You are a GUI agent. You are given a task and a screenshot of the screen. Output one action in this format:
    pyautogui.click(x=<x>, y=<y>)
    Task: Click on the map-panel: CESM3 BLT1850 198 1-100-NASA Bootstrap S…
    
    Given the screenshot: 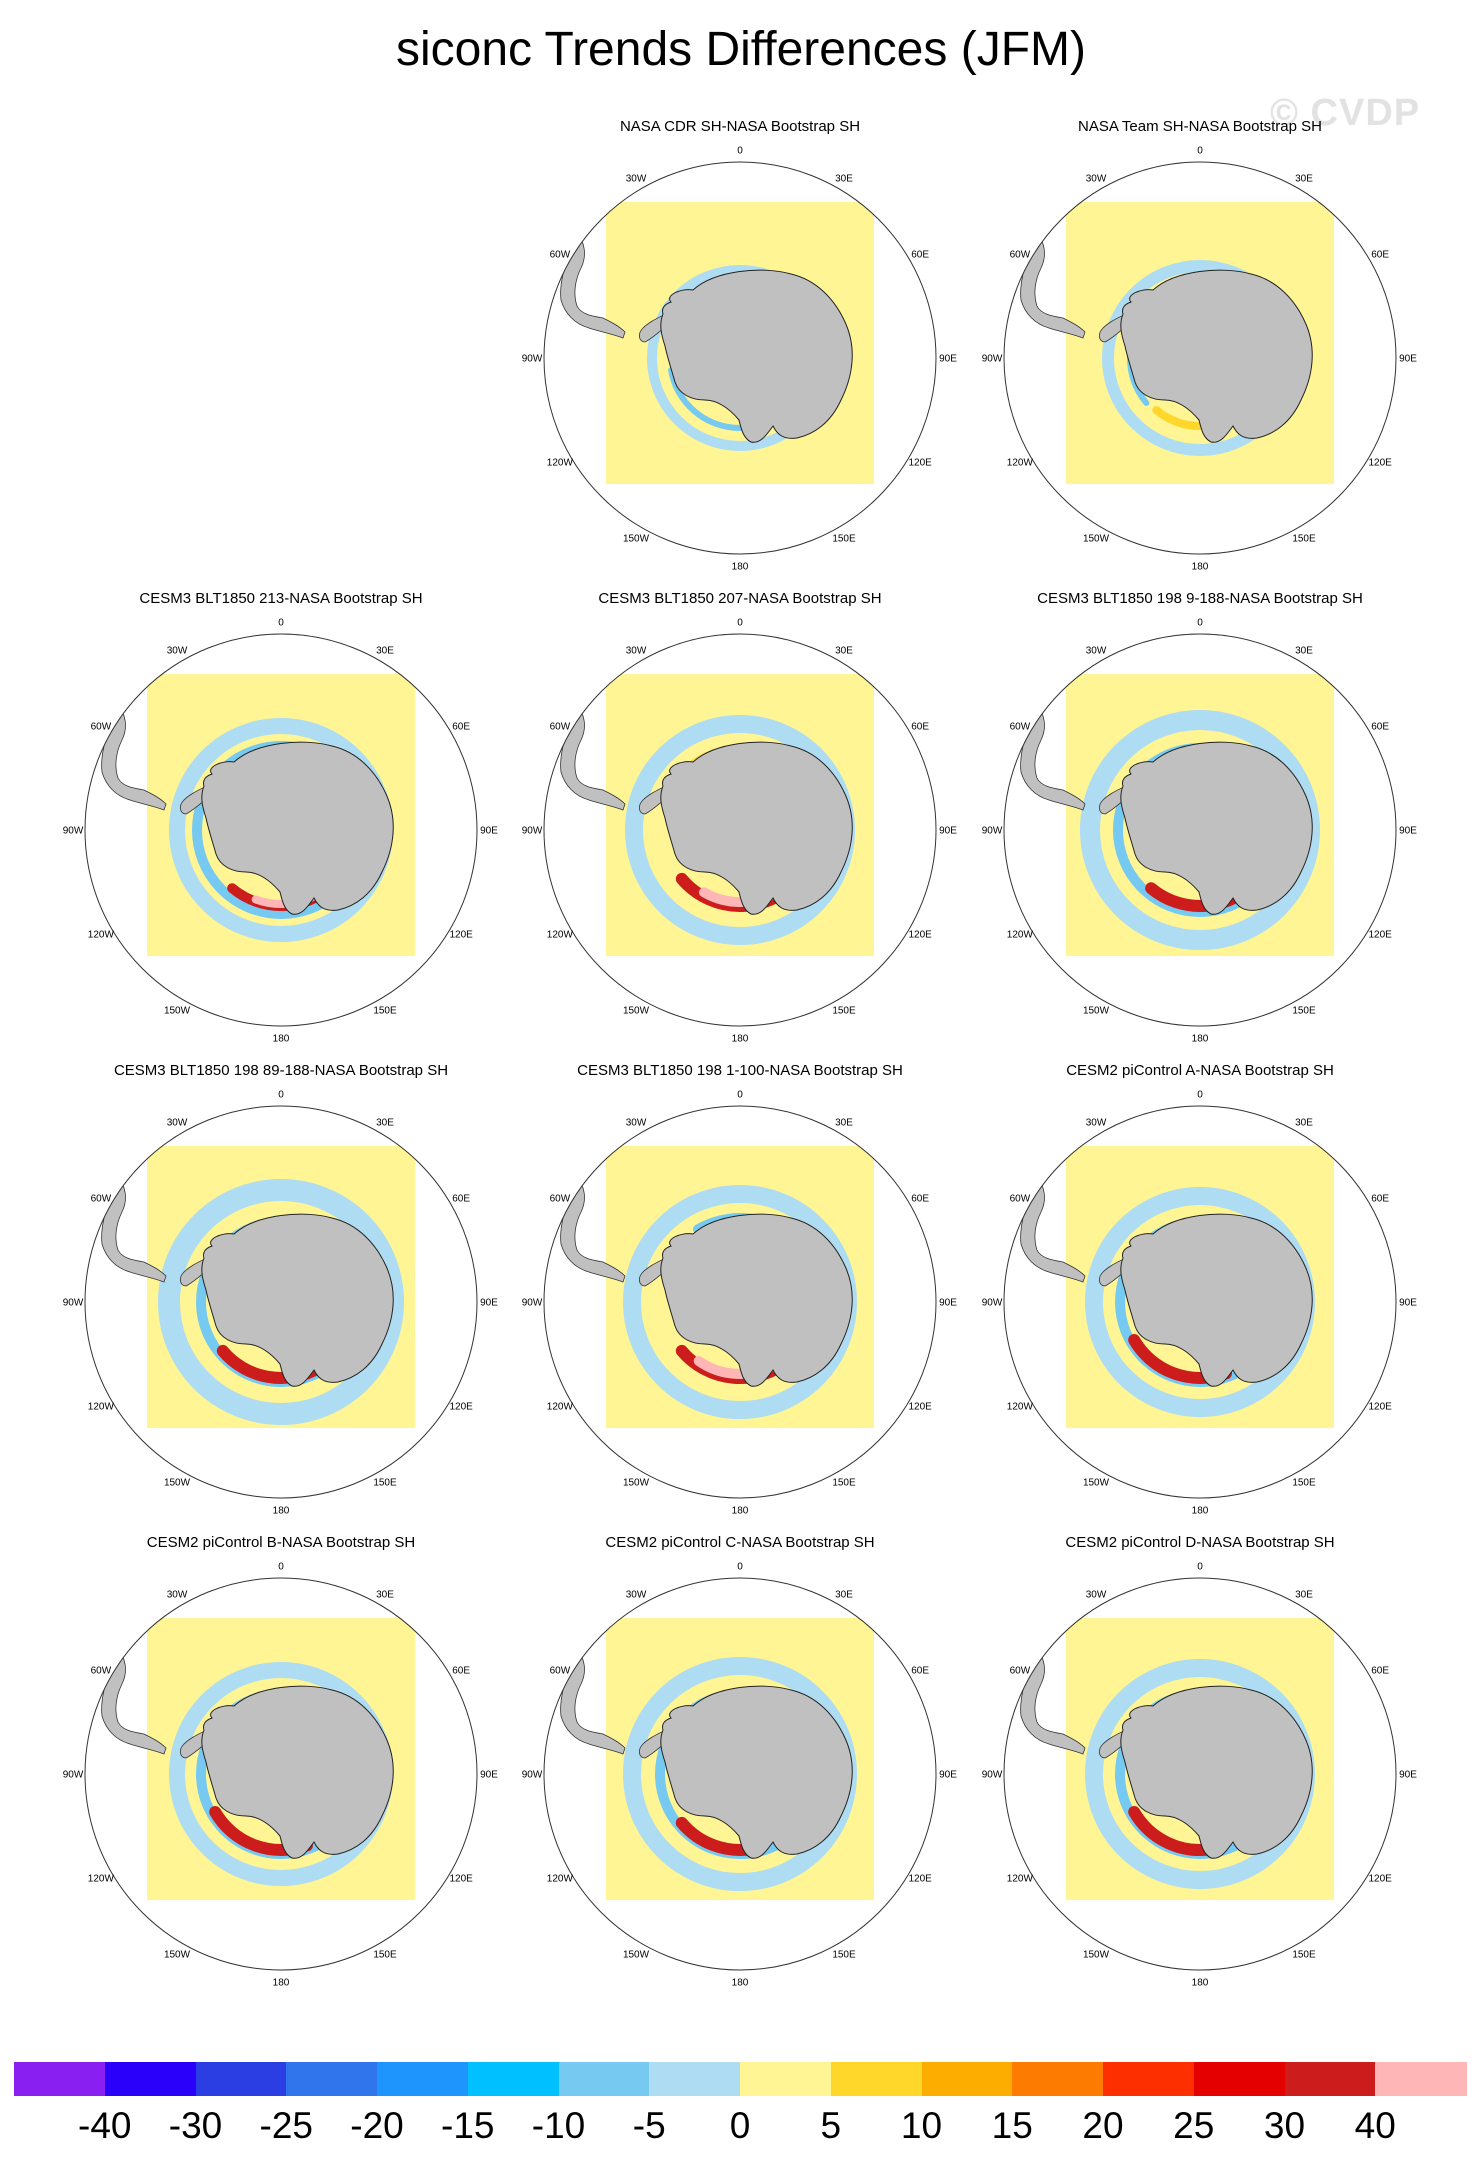 What is the action you would take?
    pyautogui.click(x=740, y=1292)
    